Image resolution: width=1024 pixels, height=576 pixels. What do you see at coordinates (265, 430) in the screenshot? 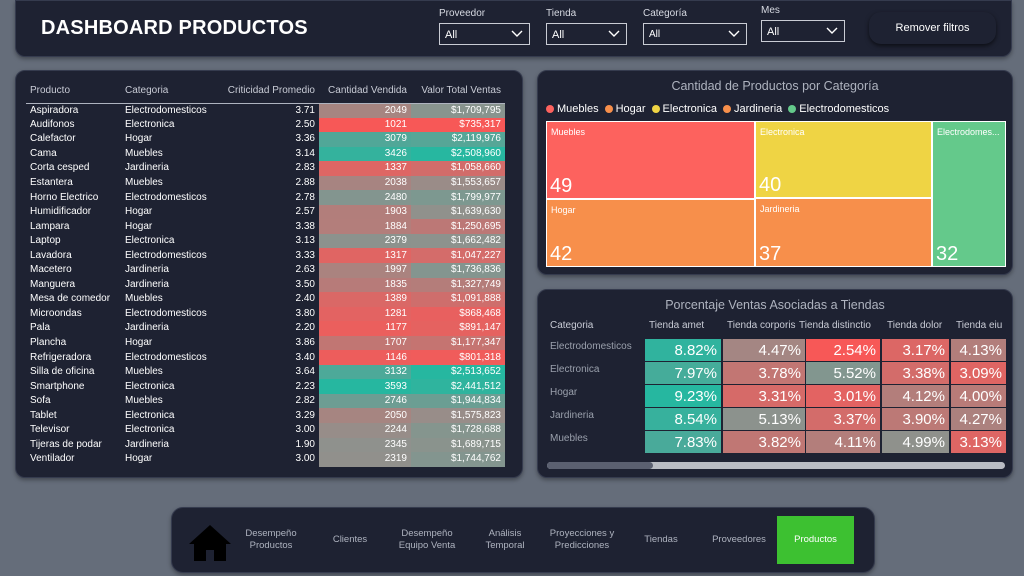
I see `table-row: Televisor Electronica 3.00 2244 $1,728,688` at bounding box center [265, 430].